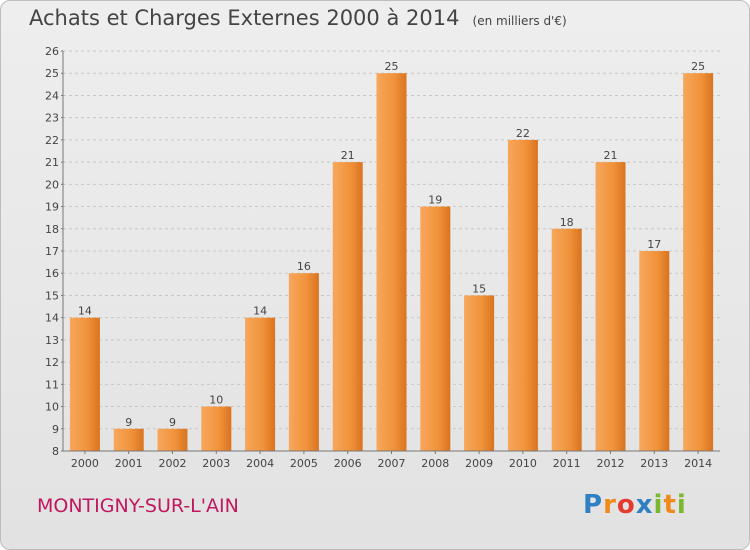 The width and height of the screenshot is (750, 550). Describe the element at coordinates (52, 407) in the screenshot. I see `y-tick-label: 10` at that location.